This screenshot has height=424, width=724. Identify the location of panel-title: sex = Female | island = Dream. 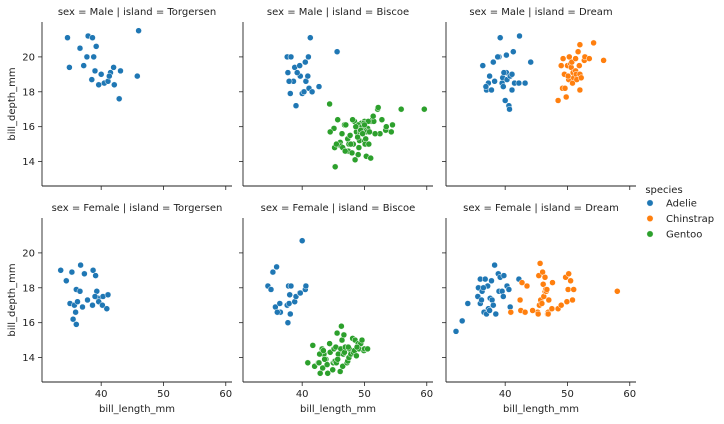
(541, 208).